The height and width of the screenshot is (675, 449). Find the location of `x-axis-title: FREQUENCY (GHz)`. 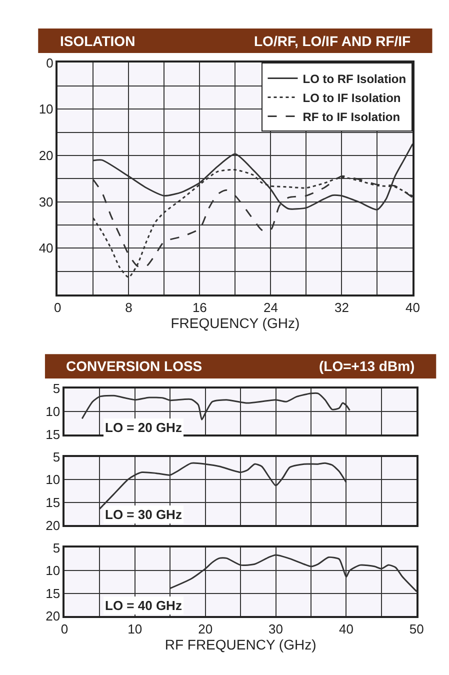

x-axis-title: FREQUENCY (GHz) is located at coordinates (235, 322).